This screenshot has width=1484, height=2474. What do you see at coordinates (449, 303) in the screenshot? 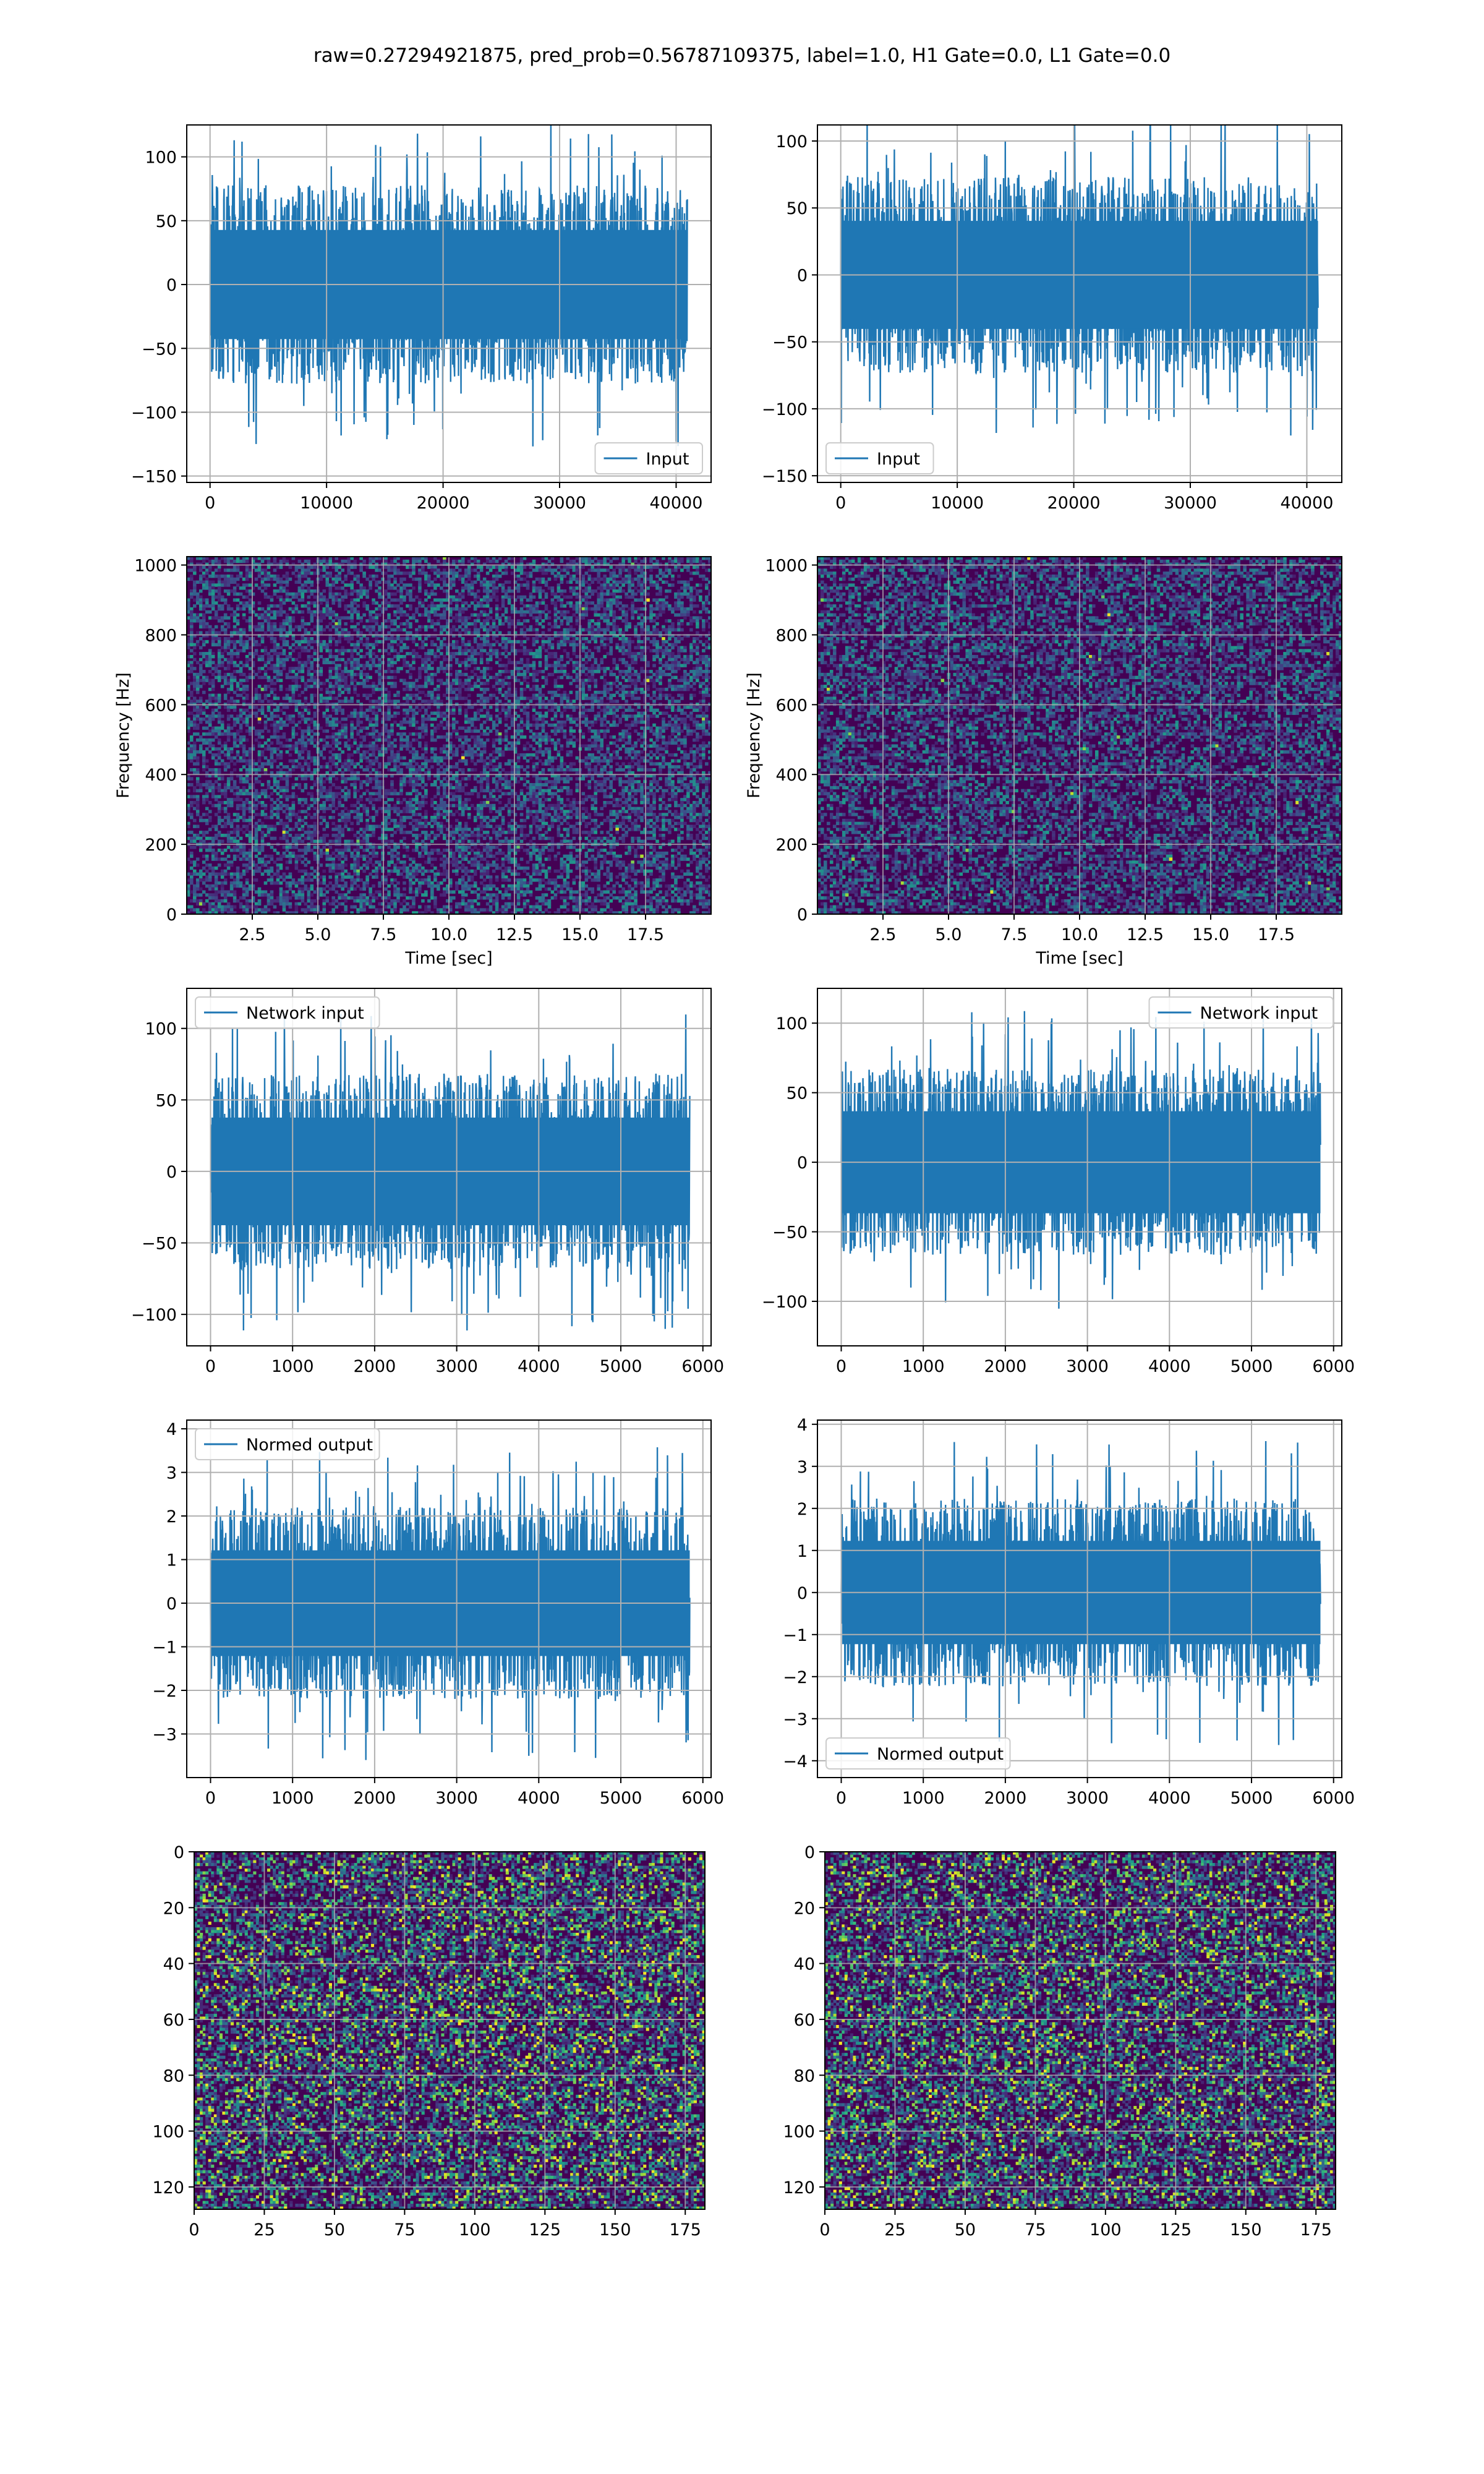
I see `grid` at bounding box center [449, 303].